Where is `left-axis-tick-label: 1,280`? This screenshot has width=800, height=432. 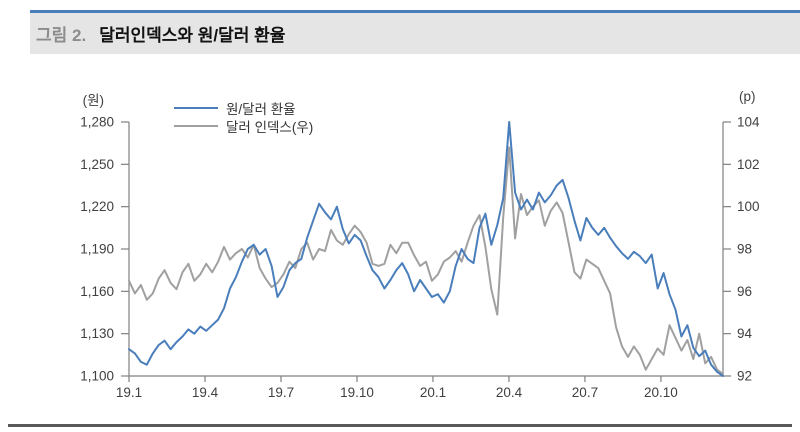 left-axis-tick-label: 1,280 is located at coordinates (97, 122).